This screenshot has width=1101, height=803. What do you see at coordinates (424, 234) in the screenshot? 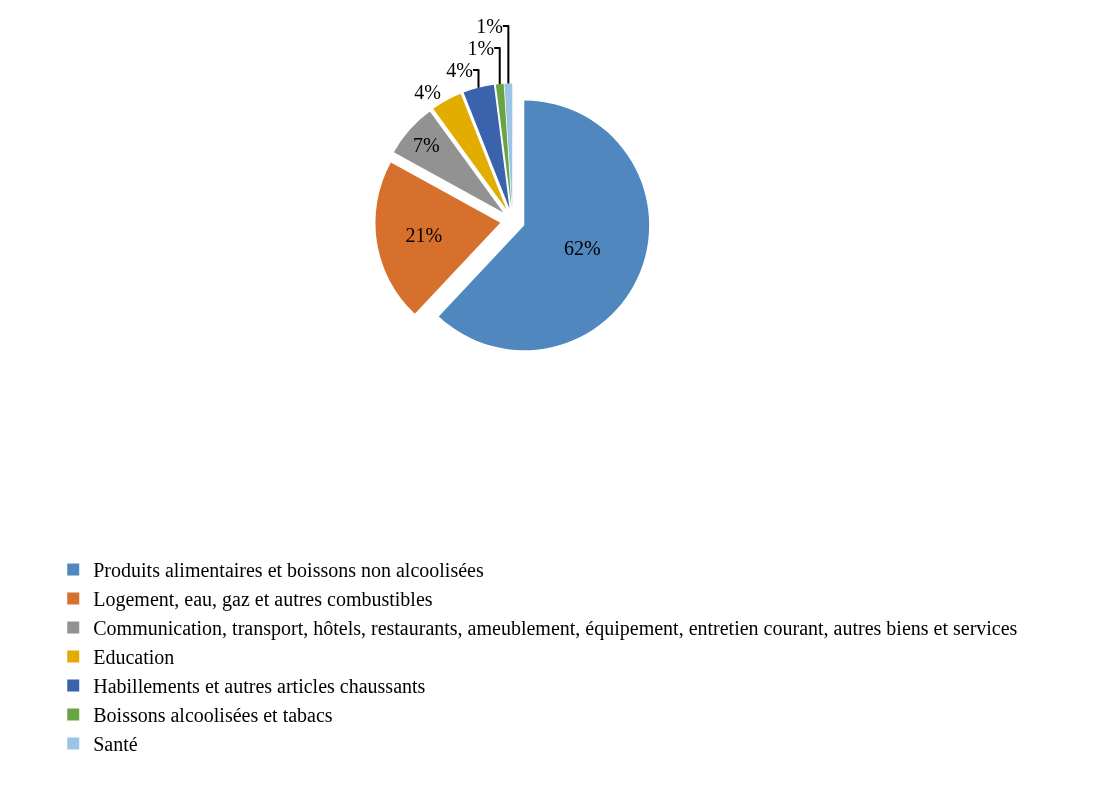
I see `data-label: 21%` at bounding box center [424, 234].